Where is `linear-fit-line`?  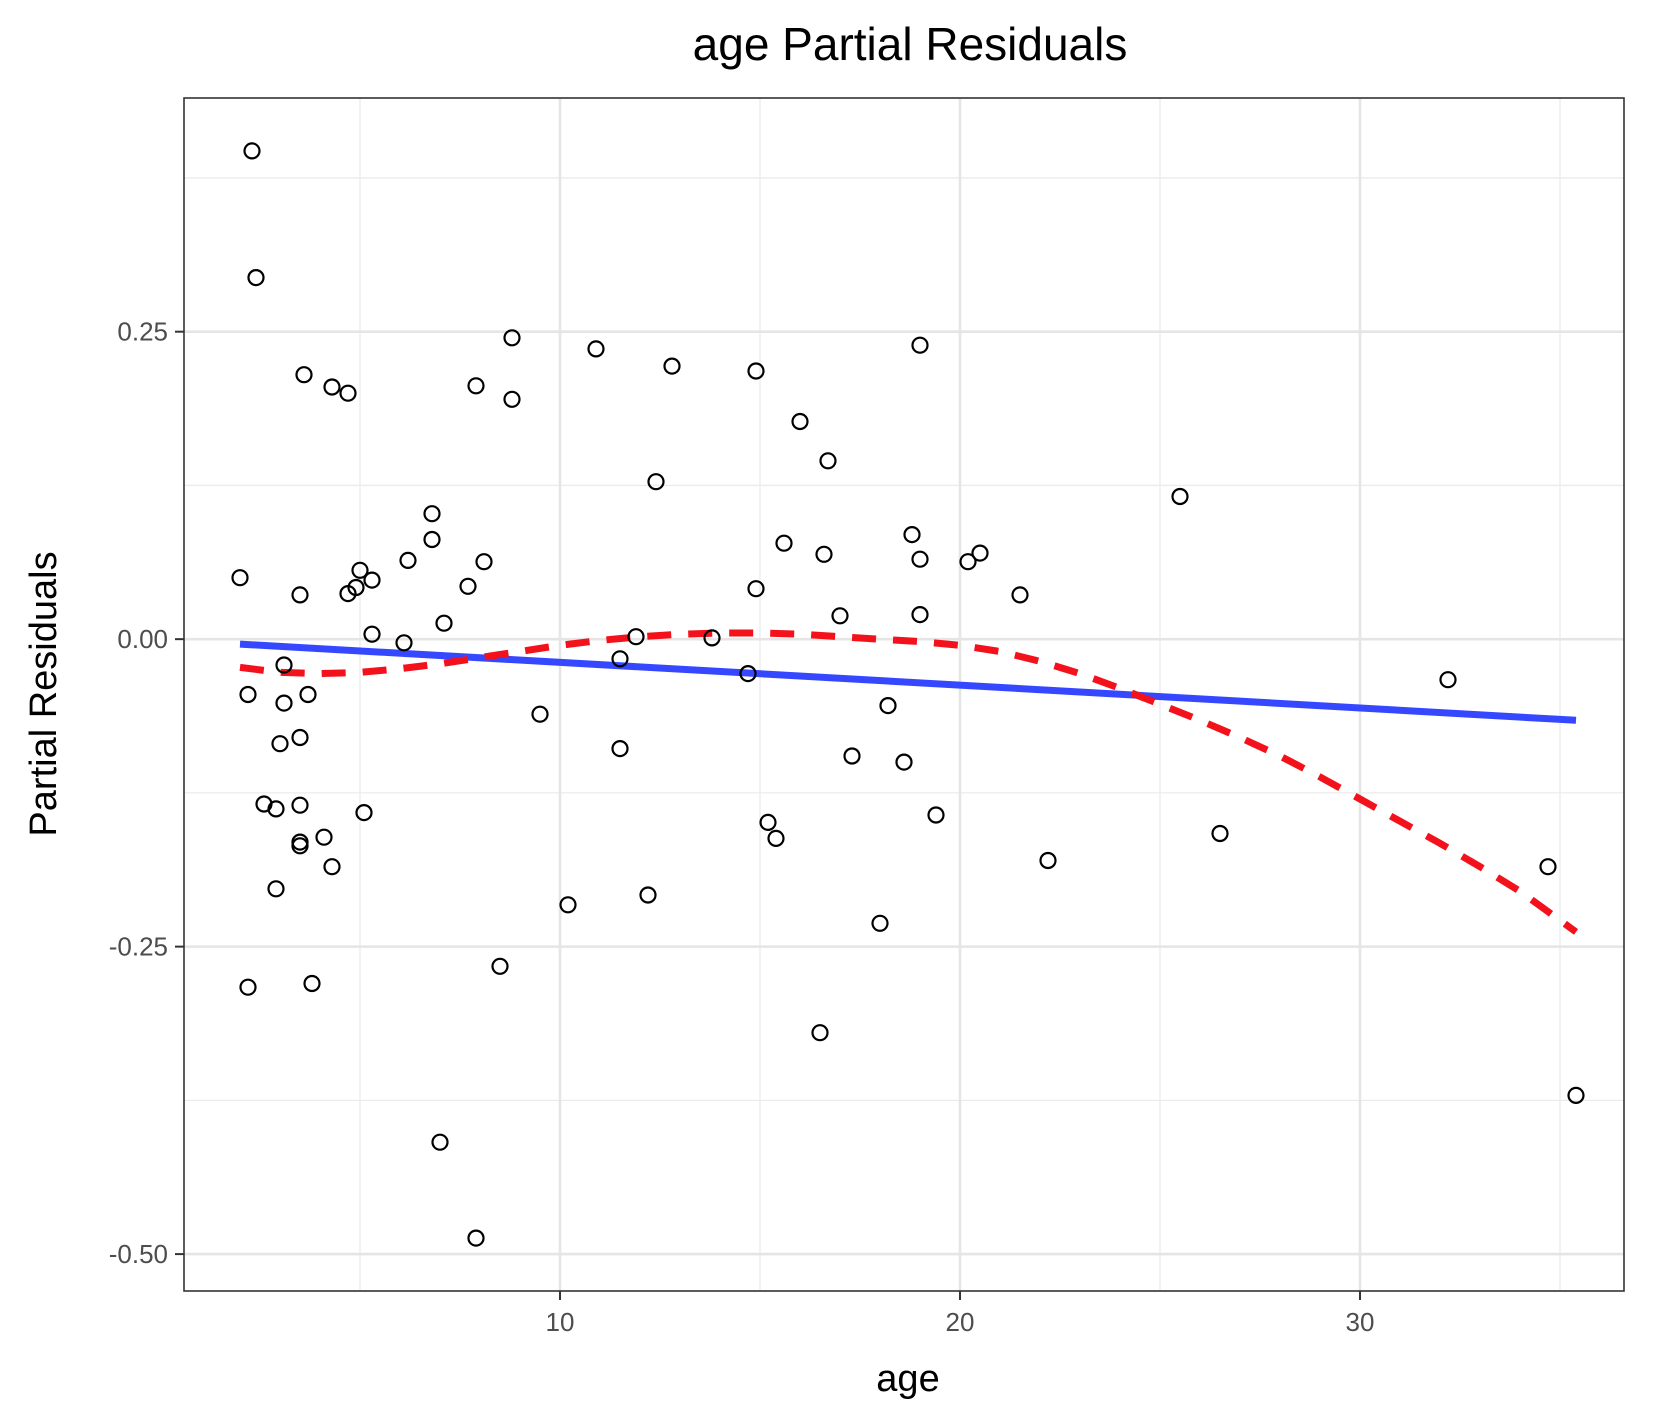 linear-fit-line is located at coordinates (908, 682).